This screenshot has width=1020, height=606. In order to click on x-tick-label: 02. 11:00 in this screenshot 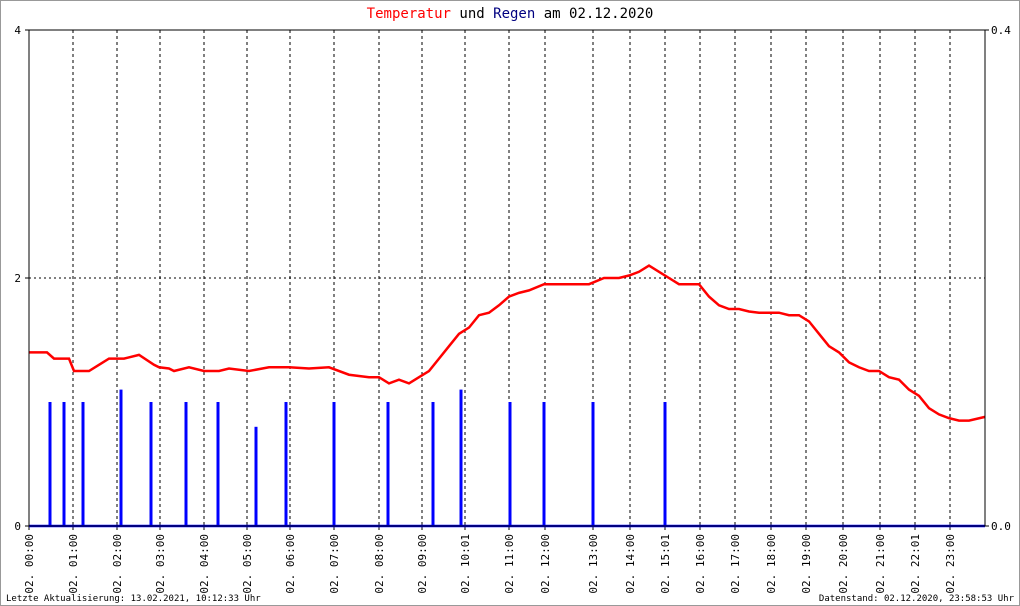, I will do `click(509, 564)`.